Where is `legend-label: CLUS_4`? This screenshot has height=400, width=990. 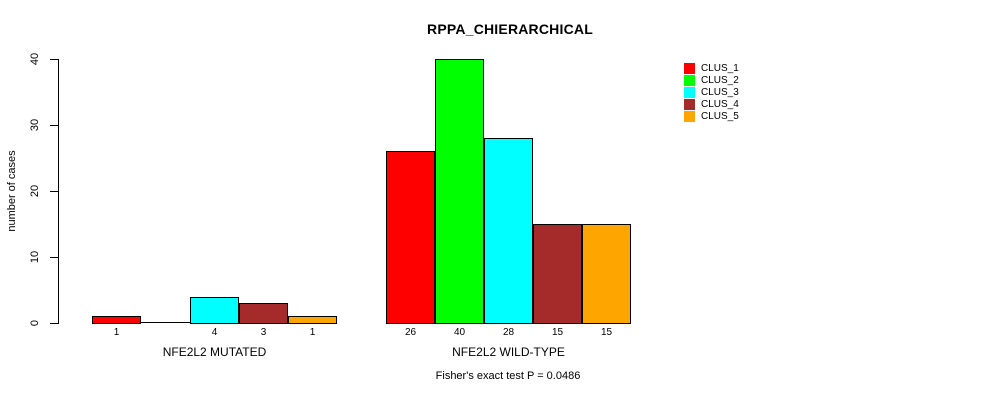 legend-label: CLUS_4 is located at coordinates (720, 104).